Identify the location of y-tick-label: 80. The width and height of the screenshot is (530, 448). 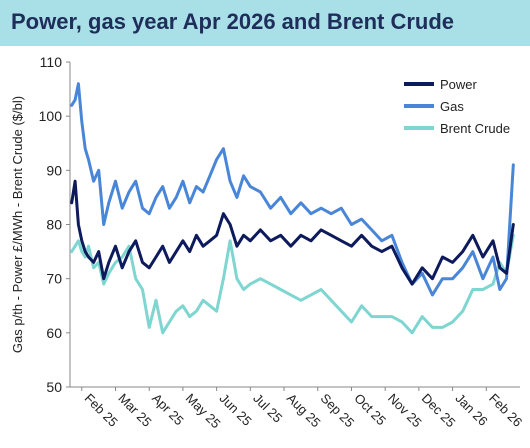
(54, 225).